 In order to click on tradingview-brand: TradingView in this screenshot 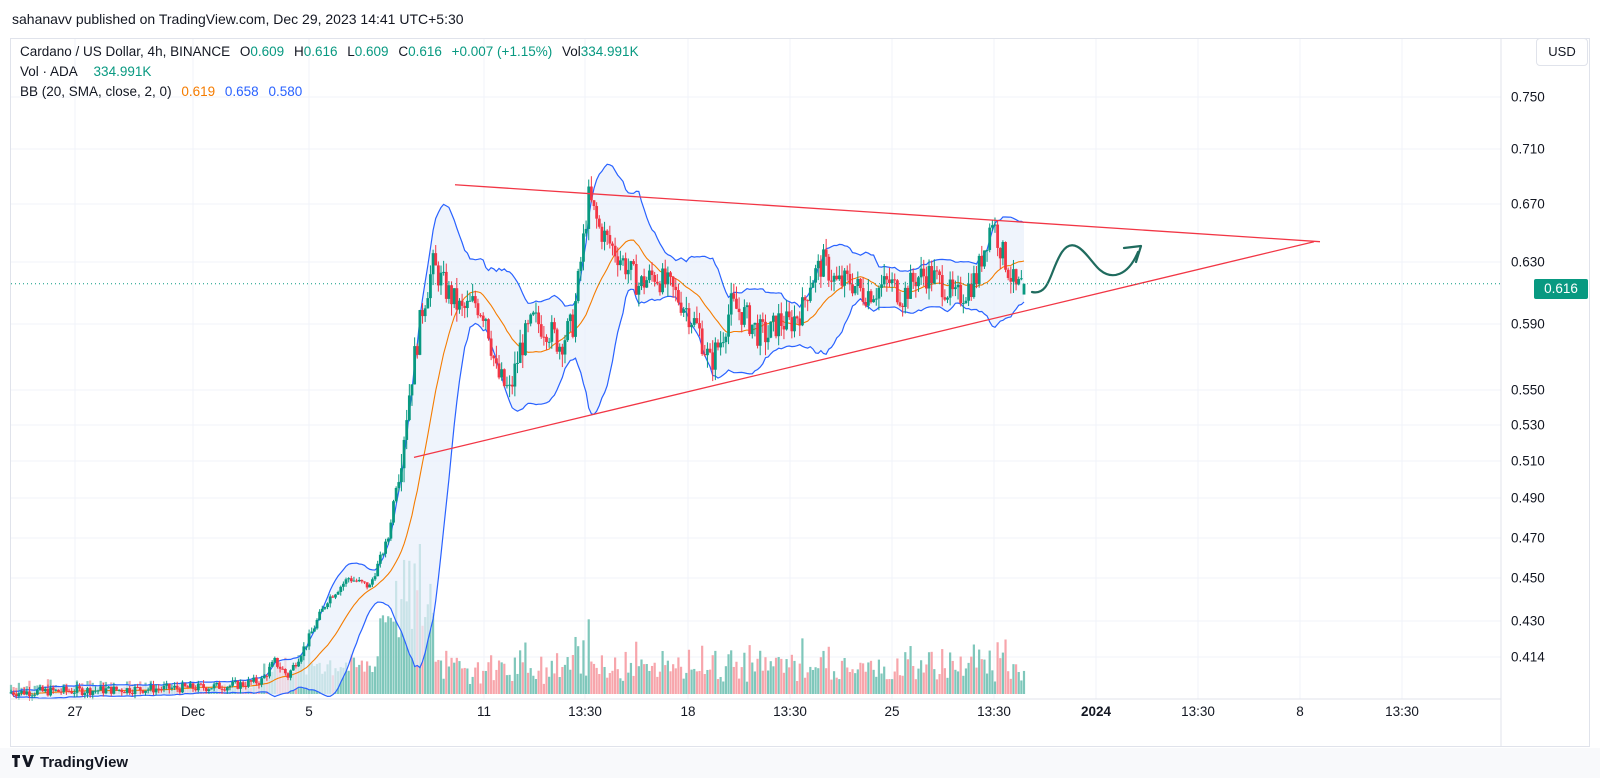, I will do `click(84, 762)`.